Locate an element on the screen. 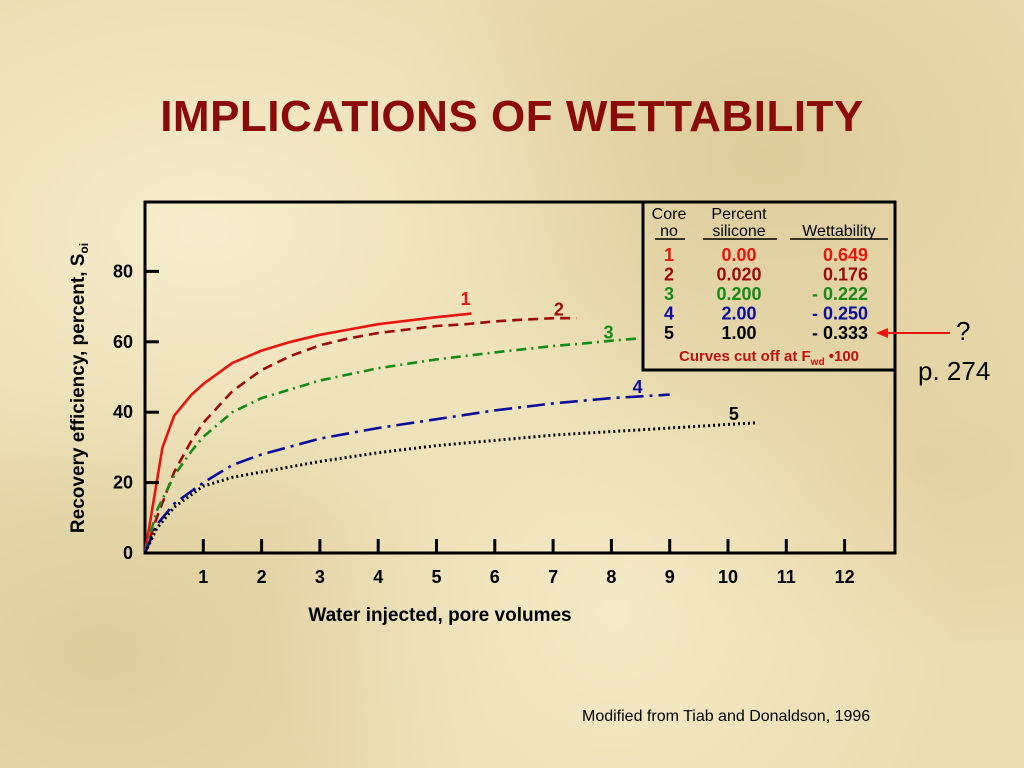 The width and height of the screenshot is (1024, 768). x-tick-label: 8 is located at coordinates (611, 577).